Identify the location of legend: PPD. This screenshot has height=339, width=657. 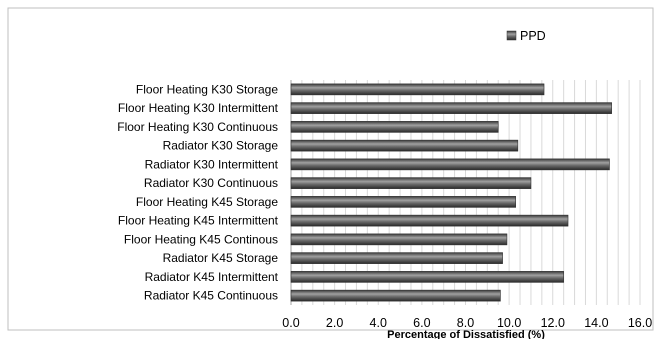
(526, 36).